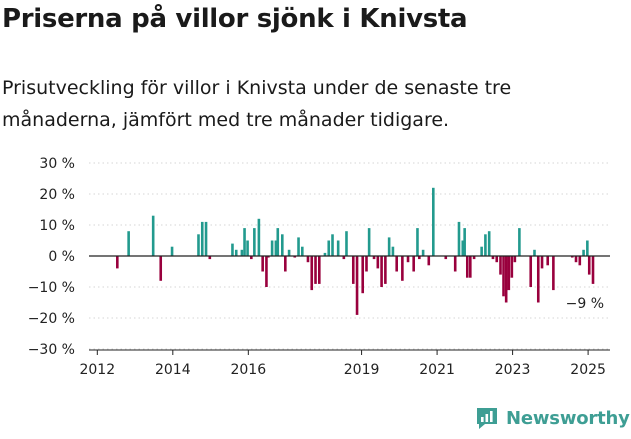  What do you see at coordinates (235, 19) in the screenshot?
I see `chart-title: Priserna på villor sjönk i Knivsta` at bounding box center [235, 19].